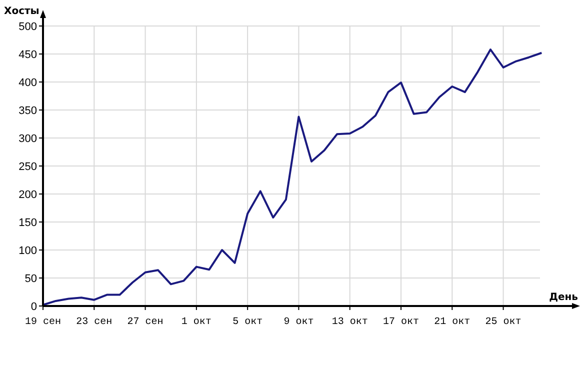 Image resolution: width=582 pixels, height=365 pixels. I want to click on y-tick-label: 100, so click(27, 250).